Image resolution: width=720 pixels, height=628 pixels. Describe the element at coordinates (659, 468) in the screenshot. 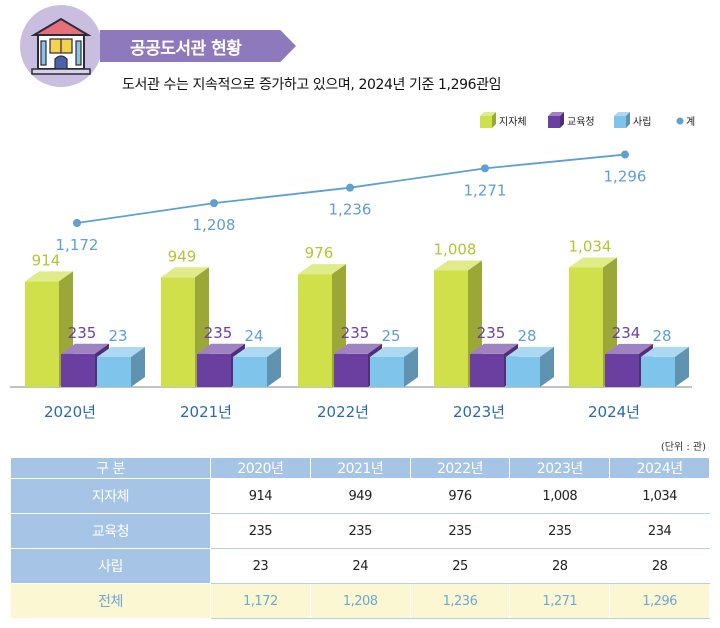

I see `table-header-cell: 2024년` at that location.